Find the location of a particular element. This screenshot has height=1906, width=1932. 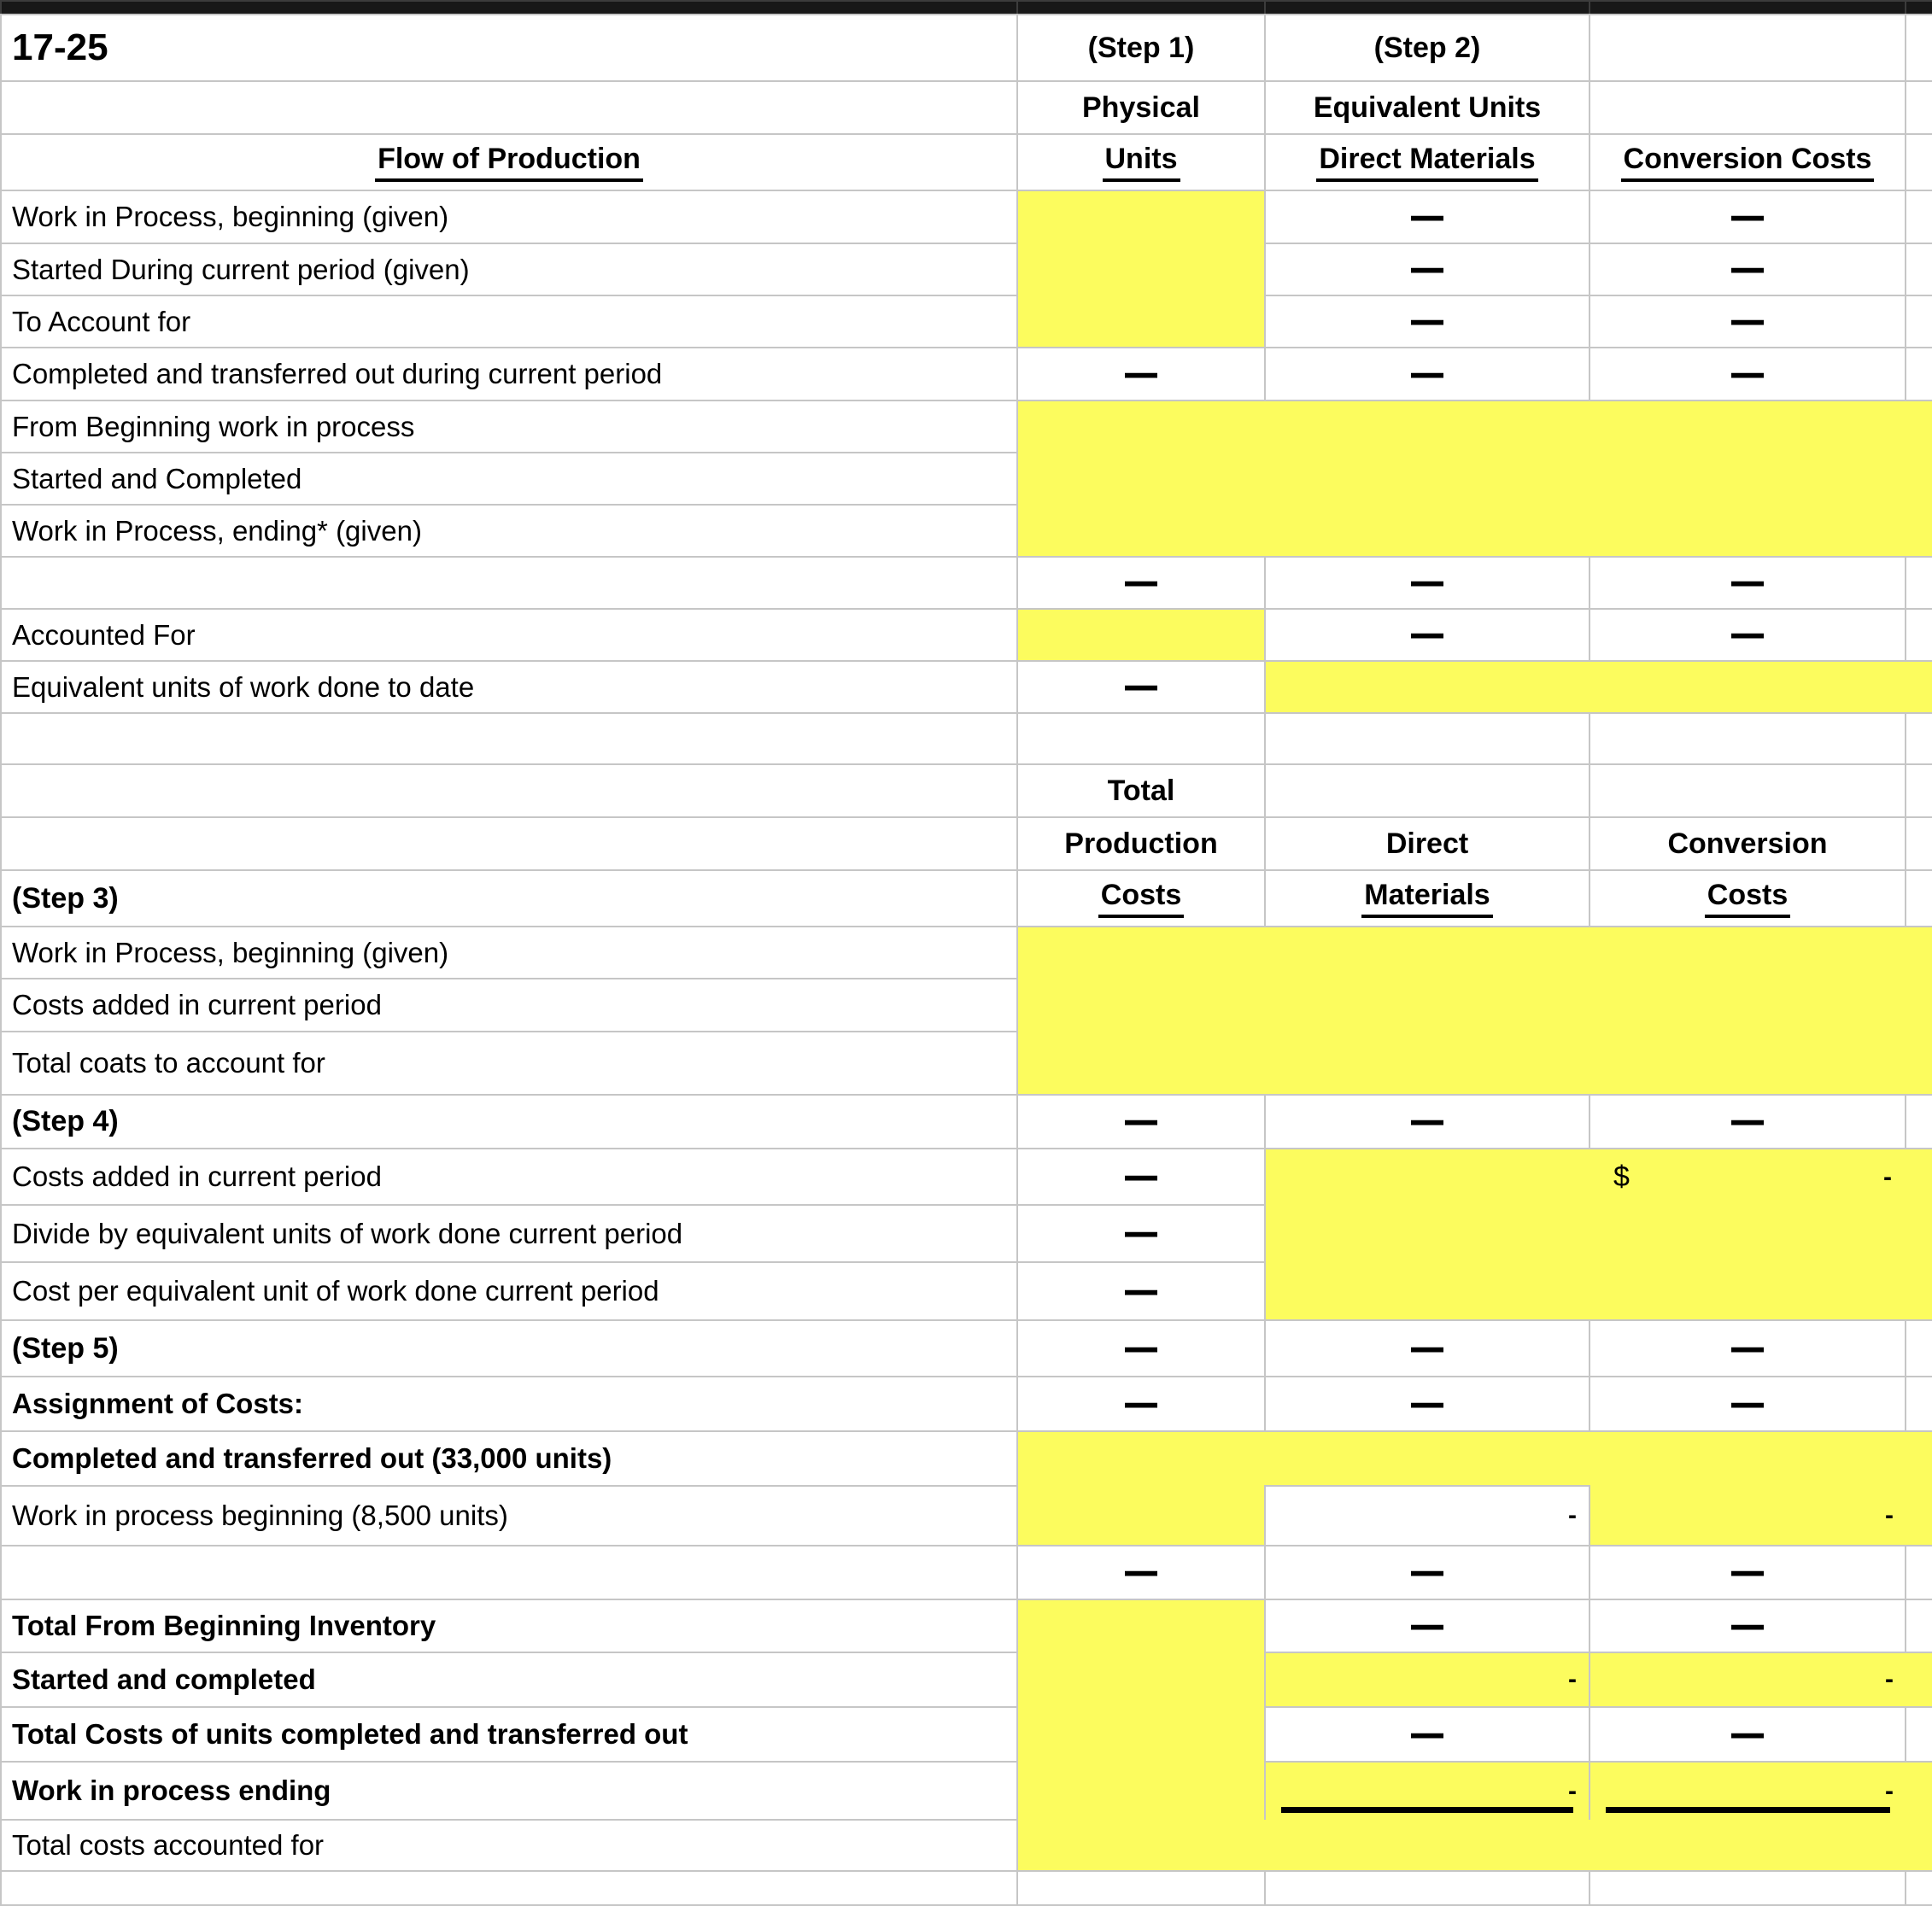

cell-divide-by-cc-input is located at coordinates (1747, 1233).